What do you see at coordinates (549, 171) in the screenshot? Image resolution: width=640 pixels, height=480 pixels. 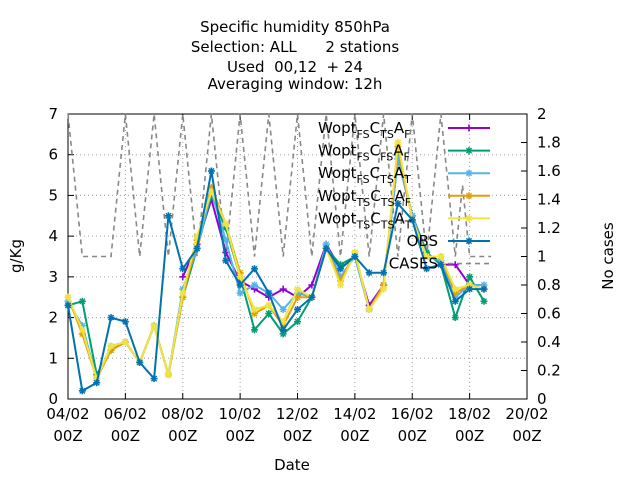 I see `y2-tick-label: 1.6` at bounding box center [549, 171].